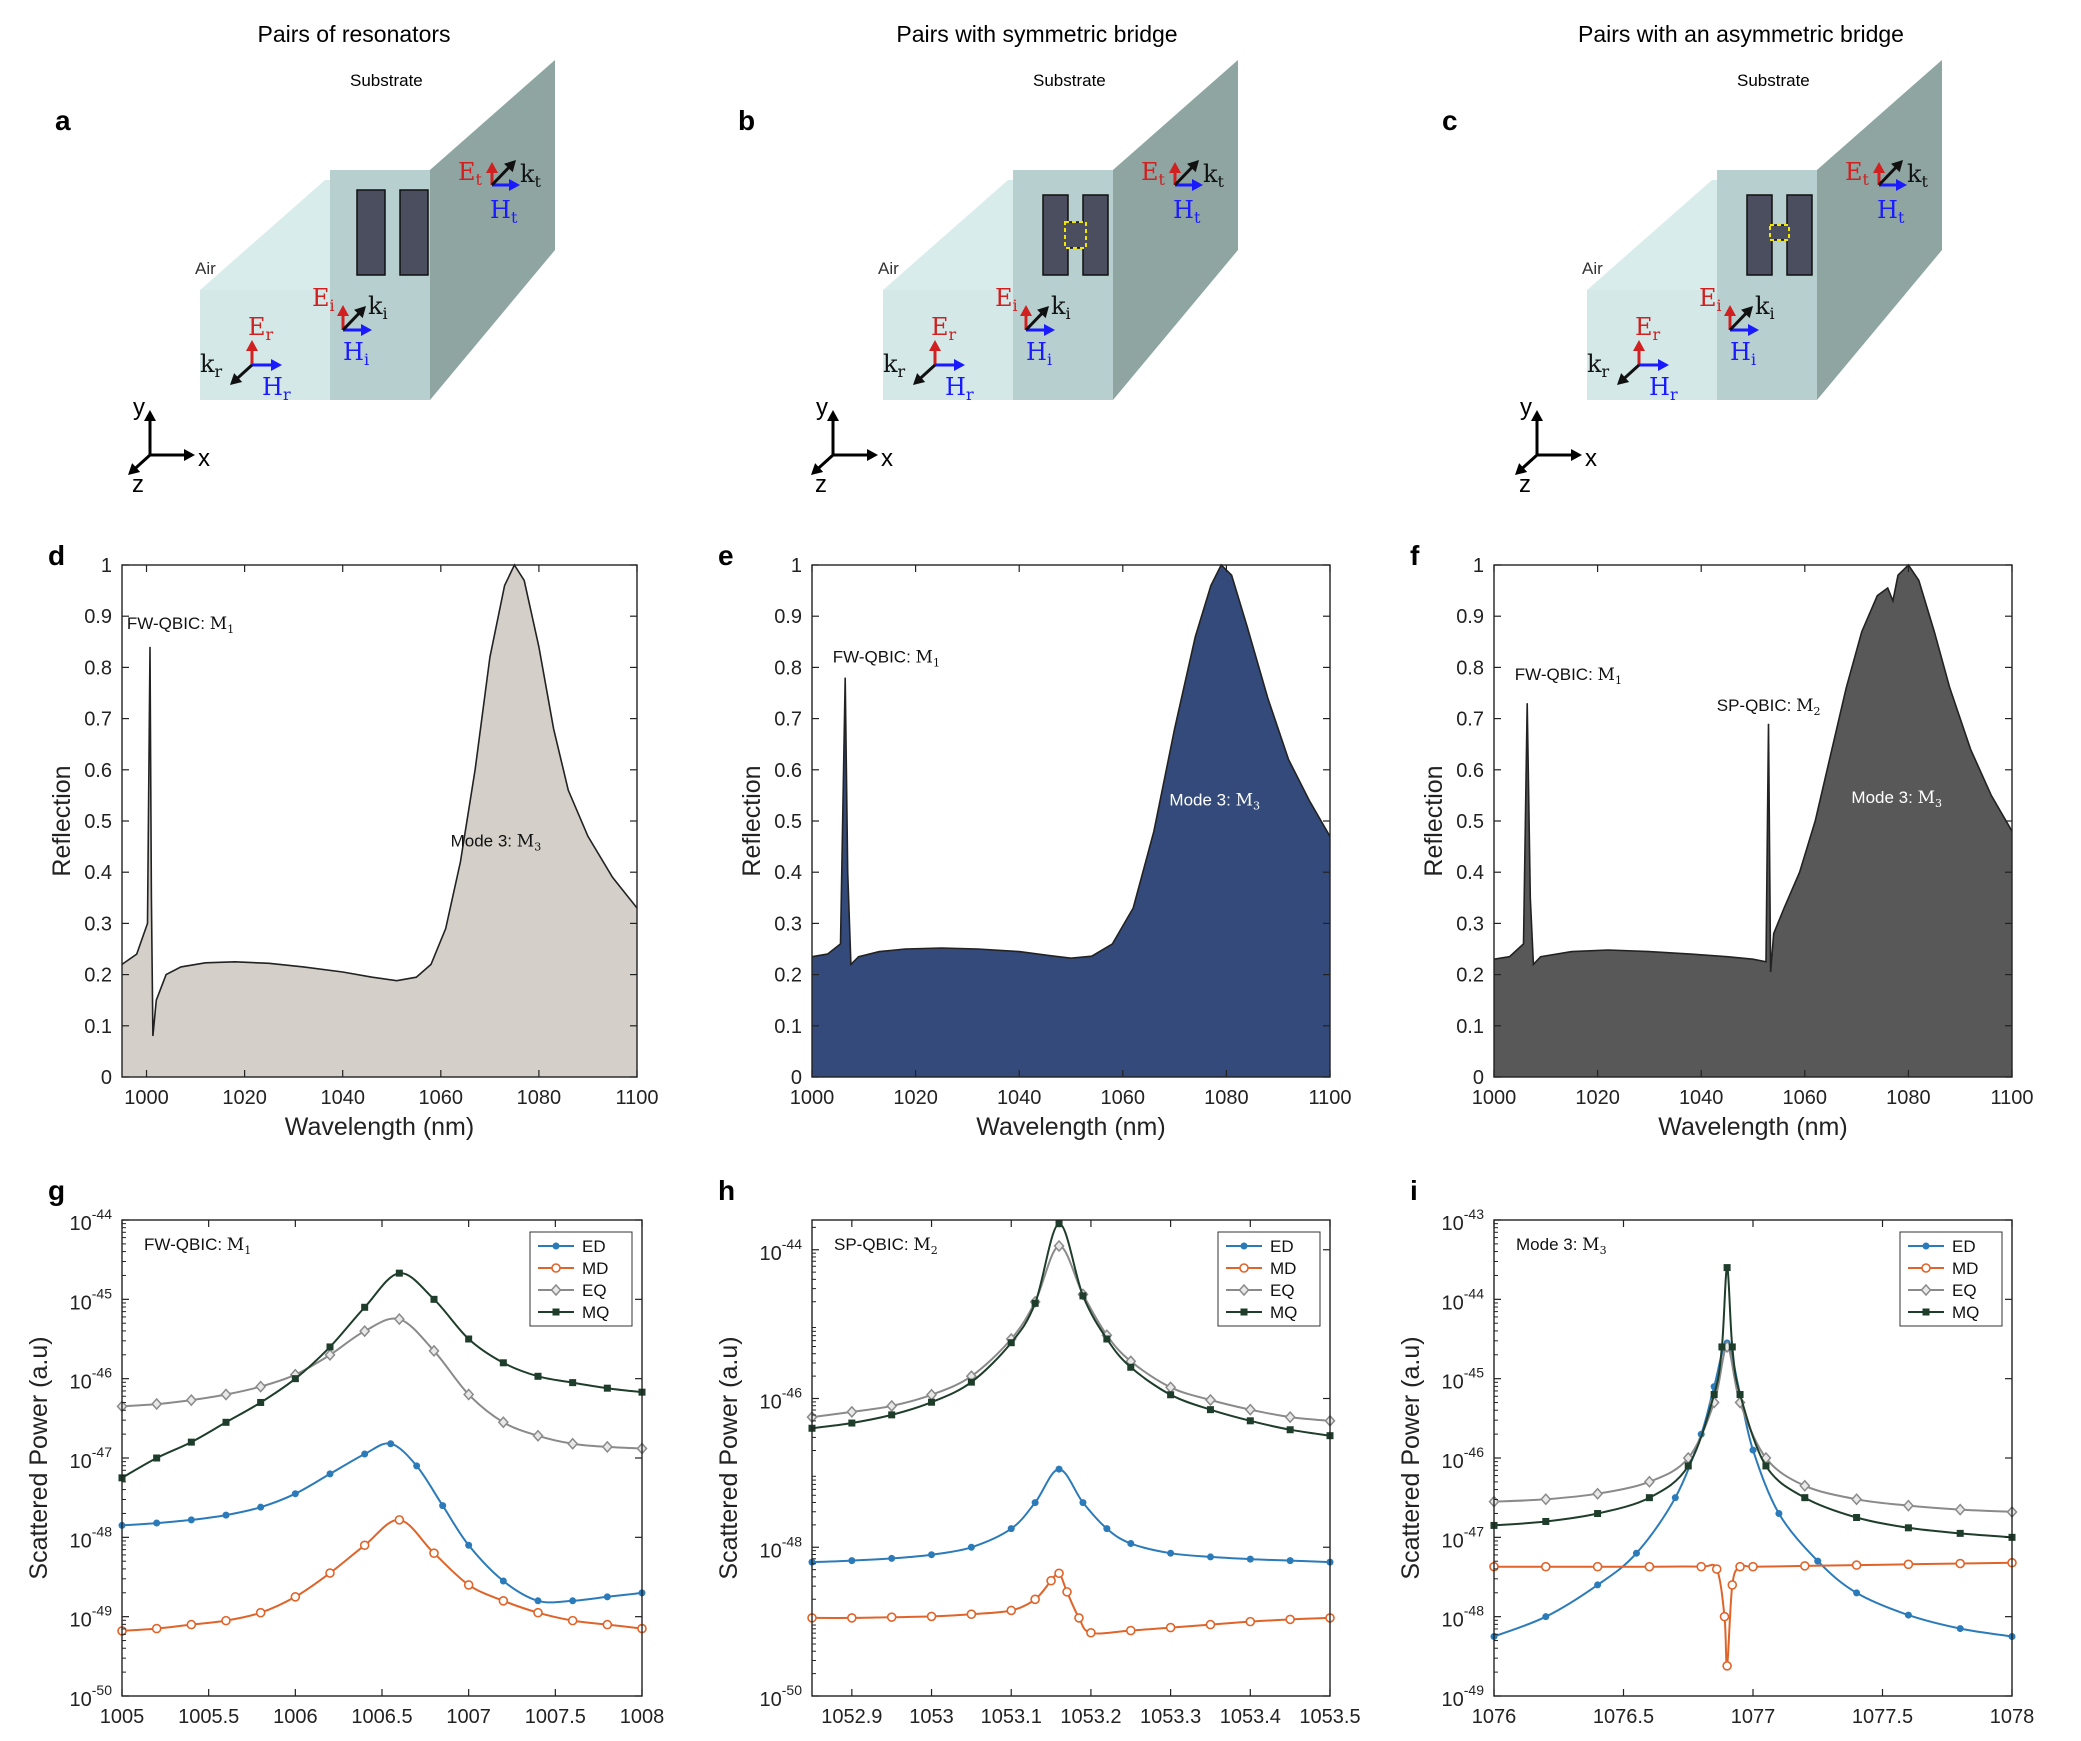 The image size is (2081, 1741). What do you see at coordinates (1269, 1279) in the screenshot?
I see `legend: ED MD EQ MQ` at bounding box center [1269, 1279].